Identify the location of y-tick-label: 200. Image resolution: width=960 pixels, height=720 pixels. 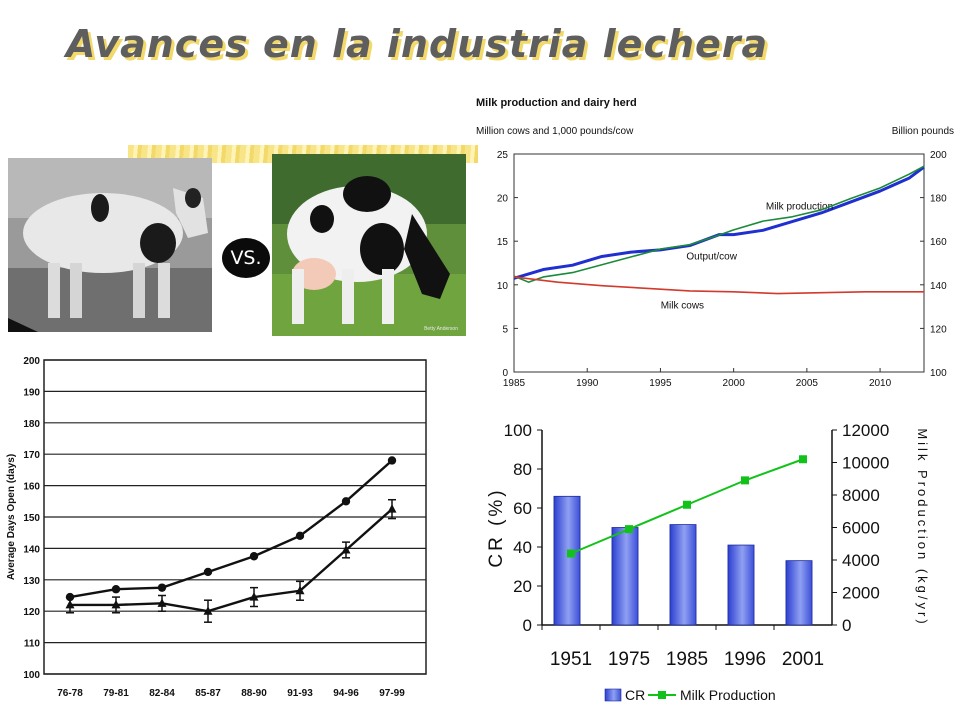
(31, 361).